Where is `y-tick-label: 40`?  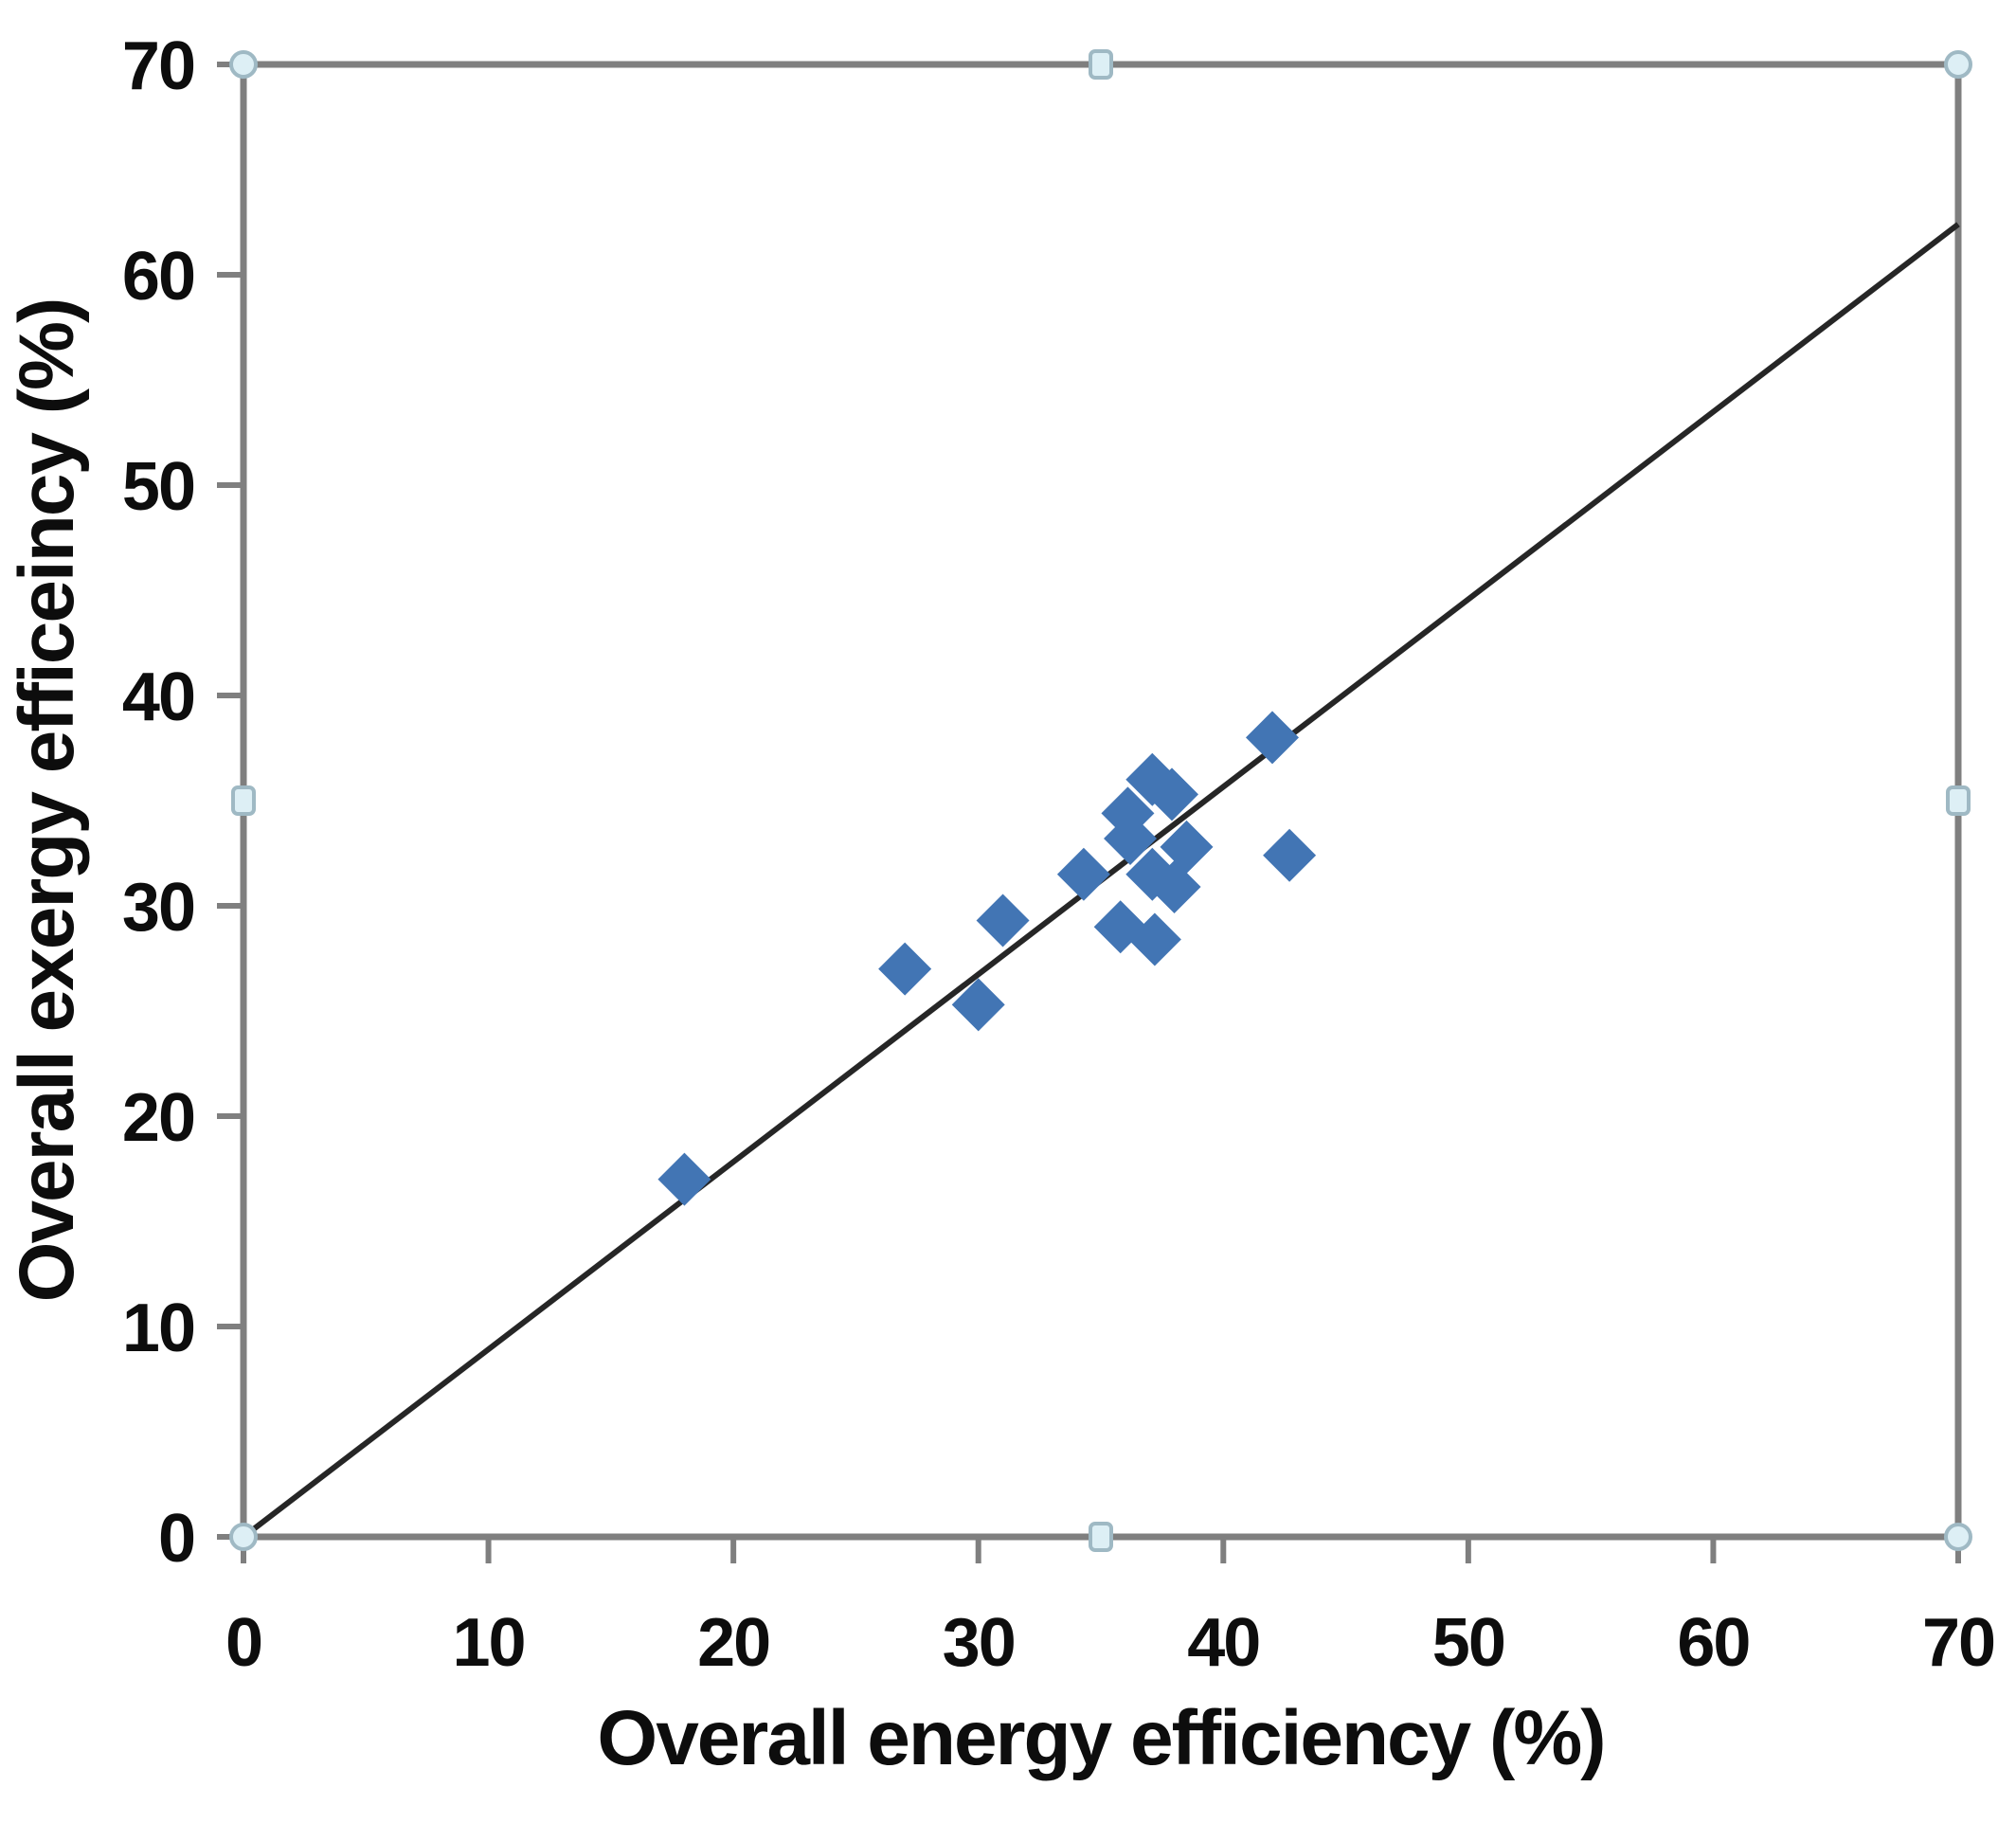 y-tick-label: 40 is located at coordinates (158, 697).